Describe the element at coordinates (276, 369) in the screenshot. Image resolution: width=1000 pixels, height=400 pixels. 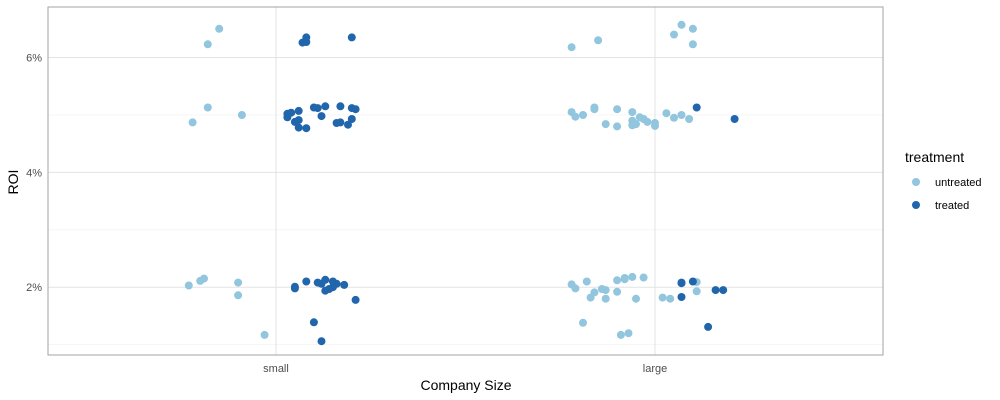
I see `x-tick-label: small` at that location.